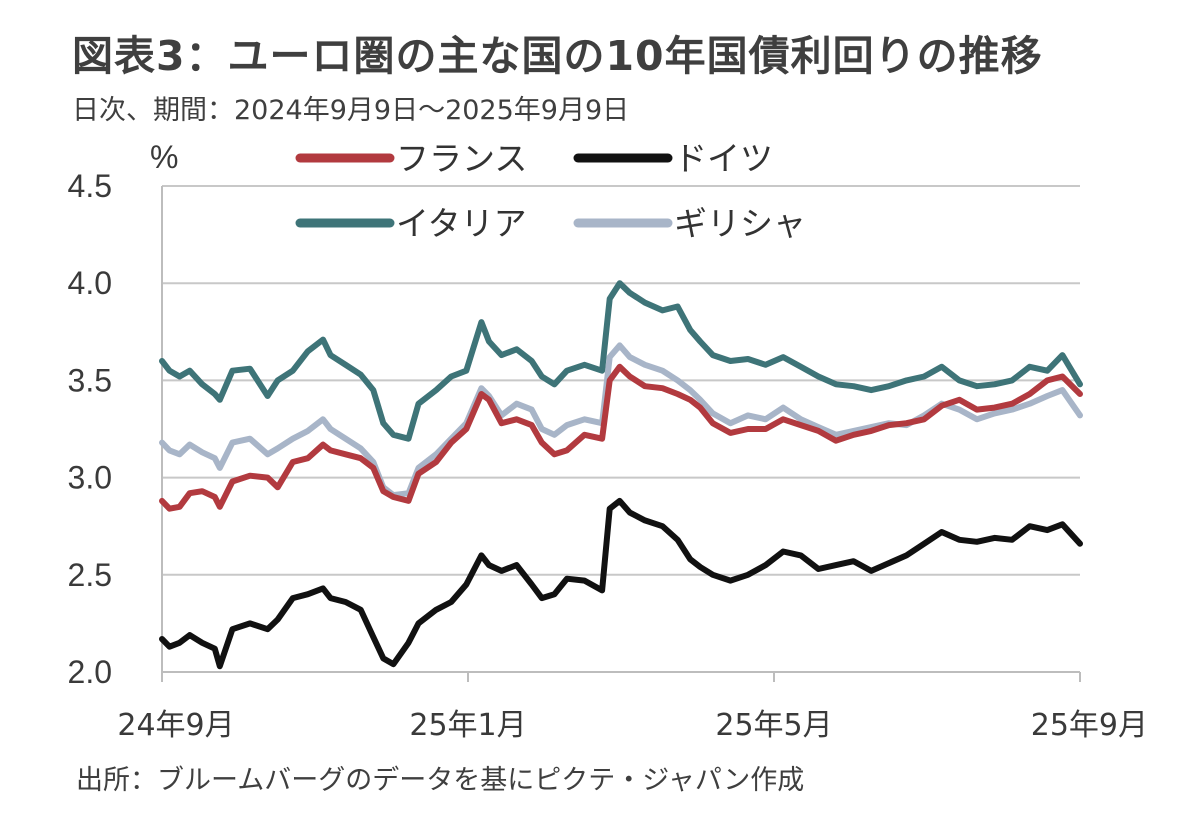 The width and height of the screenshot is (1180, 814). What do you see at coordinates (723, 158) in the screenshot?
I see `legend-label: ドイツ` at bounding box center [723, 158].